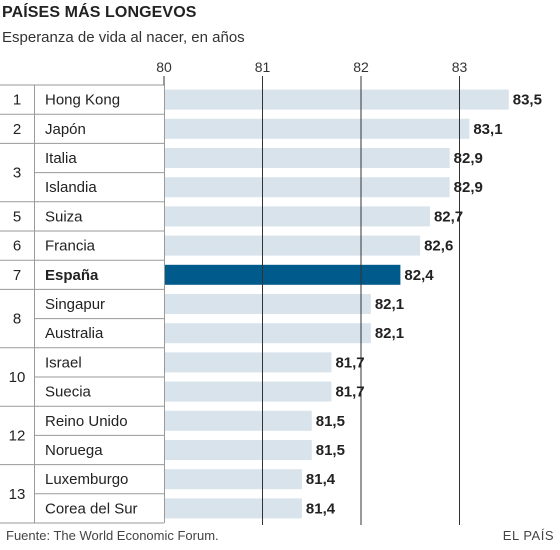 This screenshot has height=550, width=560. What do you see at coordinates (72, 275) in the screenshot?
I see `country-label: España` at bounding box center [72, 275].